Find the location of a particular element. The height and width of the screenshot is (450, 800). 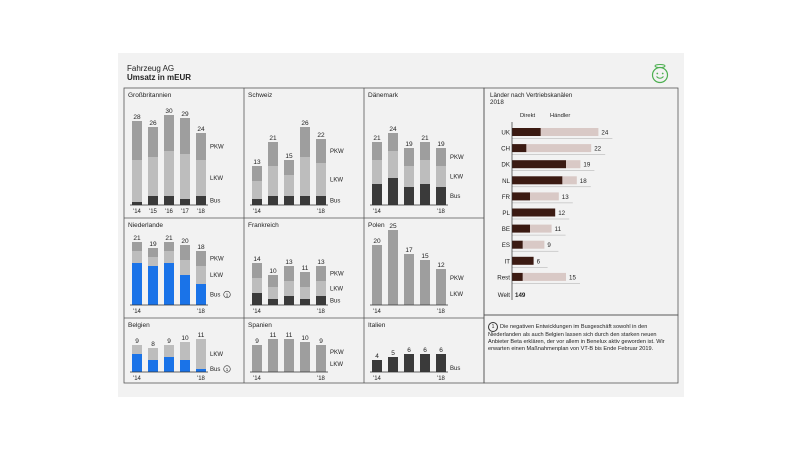

x-tick-label: '14 is located at coordinates (137, 312).